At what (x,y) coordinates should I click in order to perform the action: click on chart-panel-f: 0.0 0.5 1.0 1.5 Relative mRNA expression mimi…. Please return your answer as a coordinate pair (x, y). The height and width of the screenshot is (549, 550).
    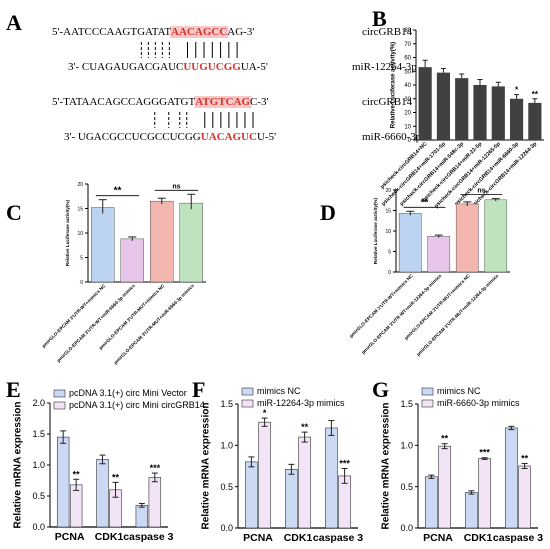
    Looking at the image, I should click on (282, 465).